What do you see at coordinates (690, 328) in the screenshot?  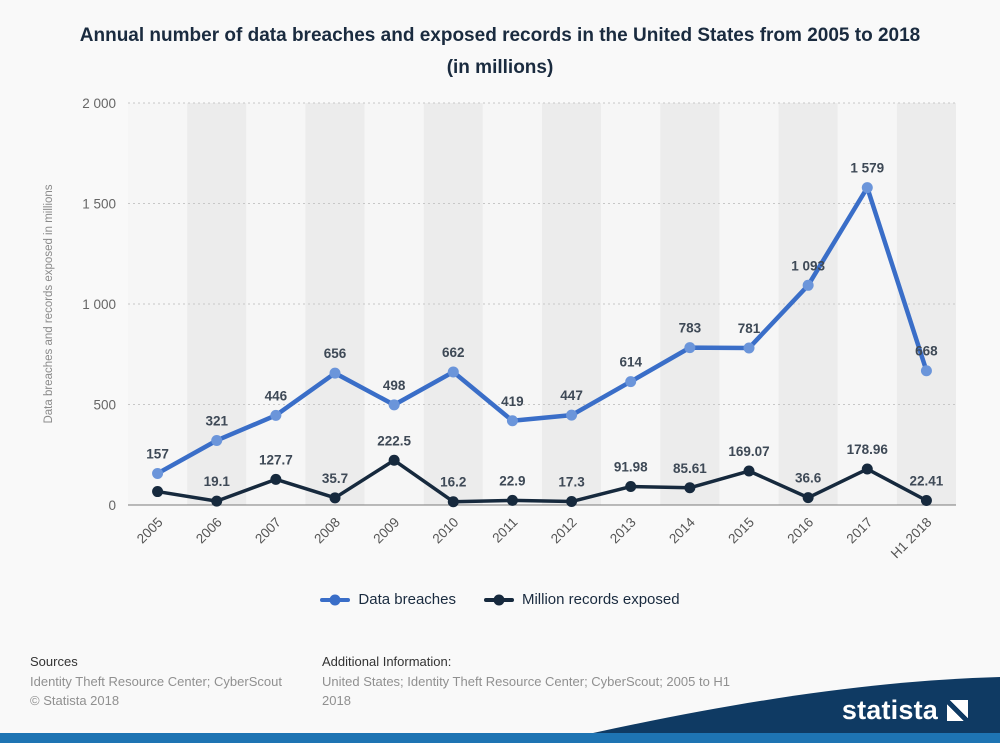 I see `data-label: 783` at bounding box center [690, 328].